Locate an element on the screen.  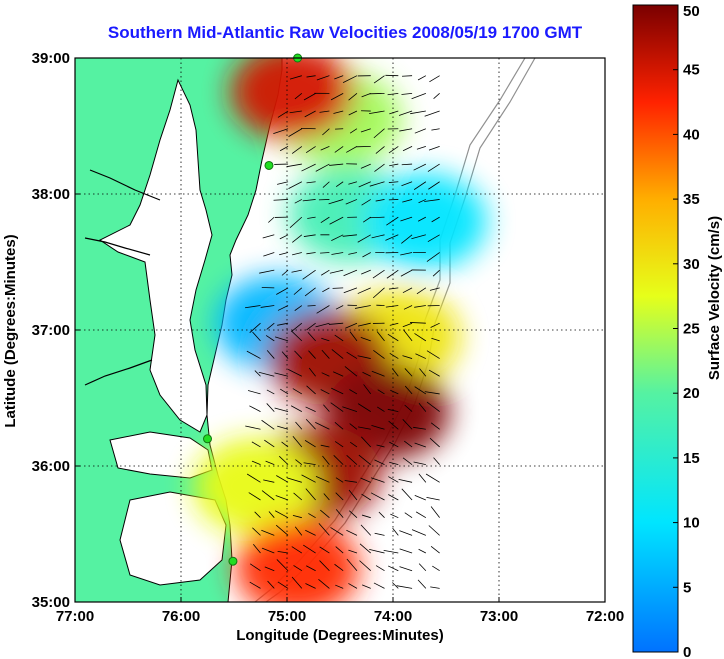
colorbar-tick-label: 15 is located at coordinates (691, 458).